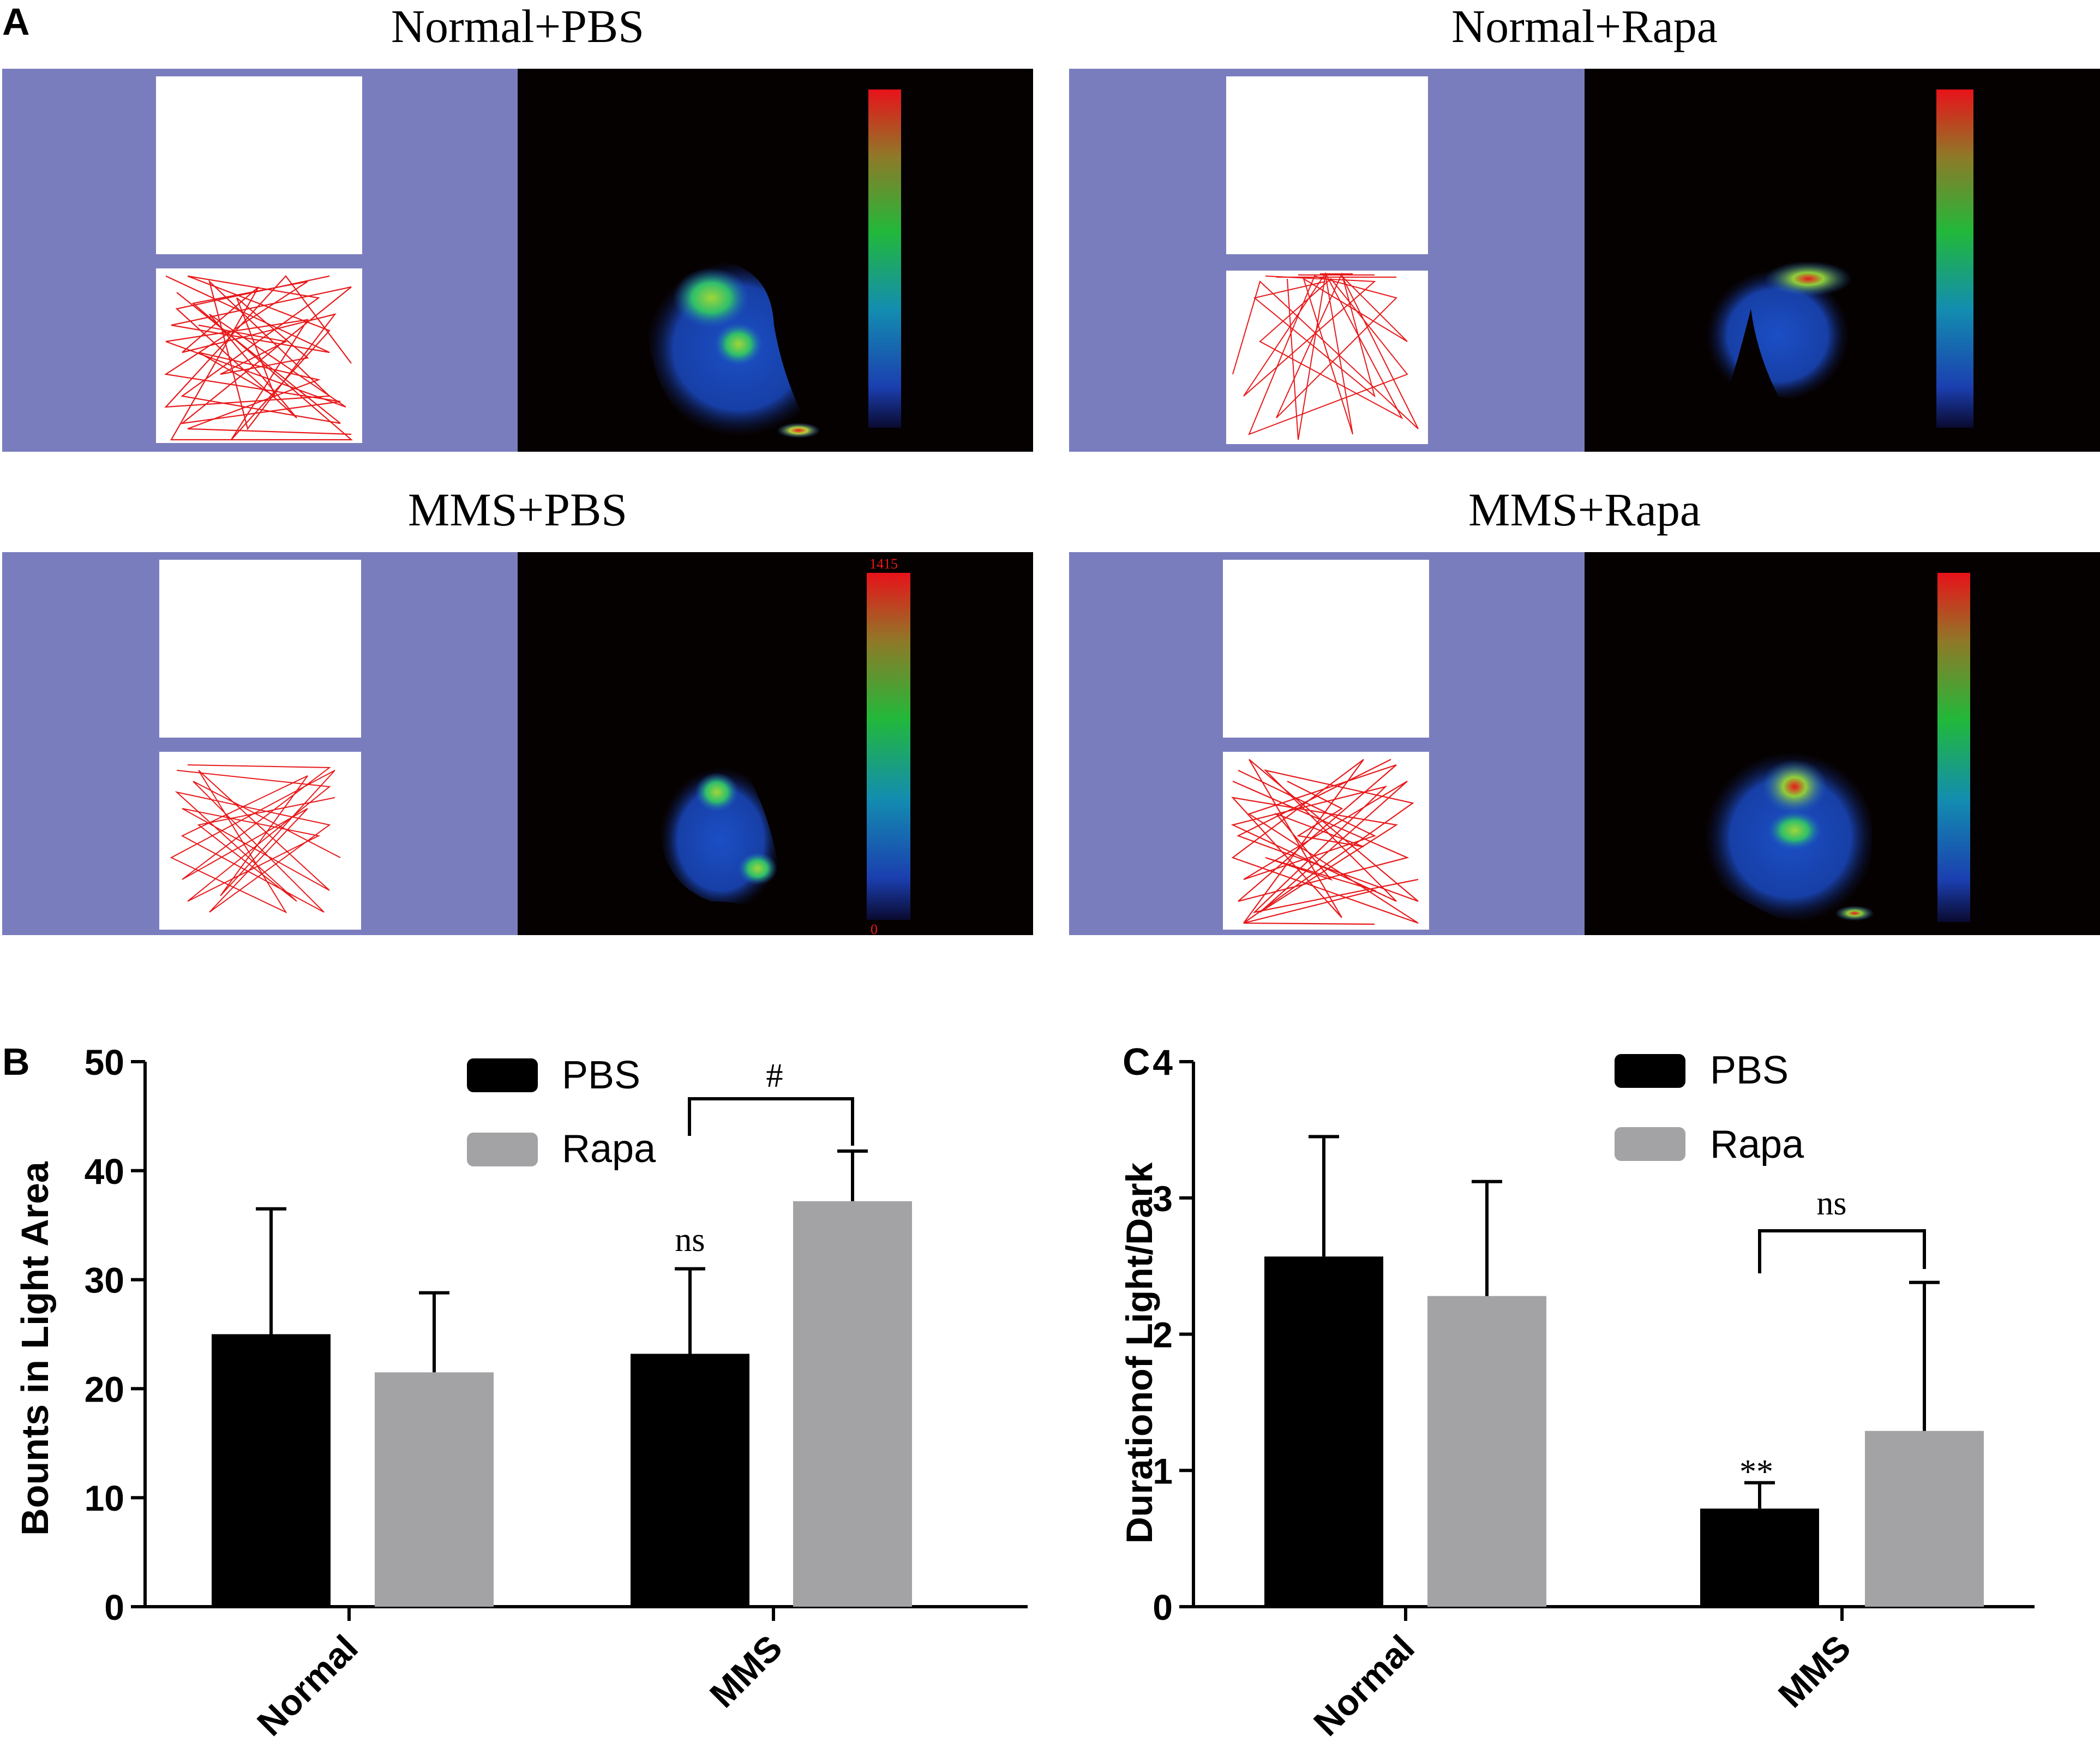 The height and width of the screenshot is (1760, 2100). I want to click on y-tick-label: 50, so click(104, 1062).